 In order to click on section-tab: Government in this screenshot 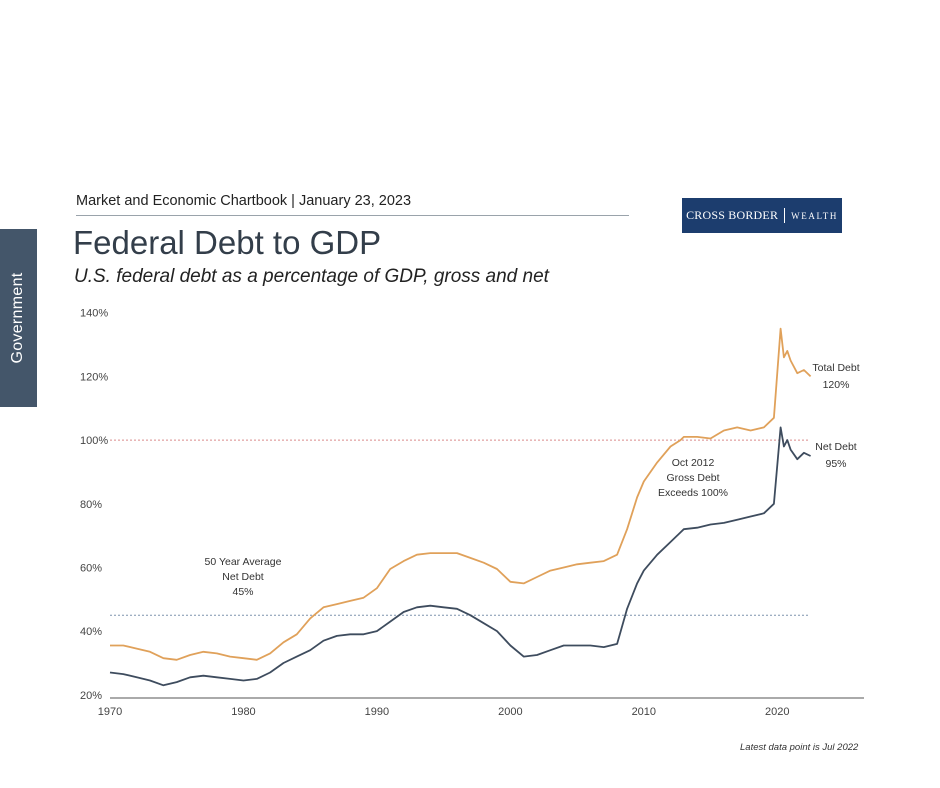, I will do `click(18, 318)`.